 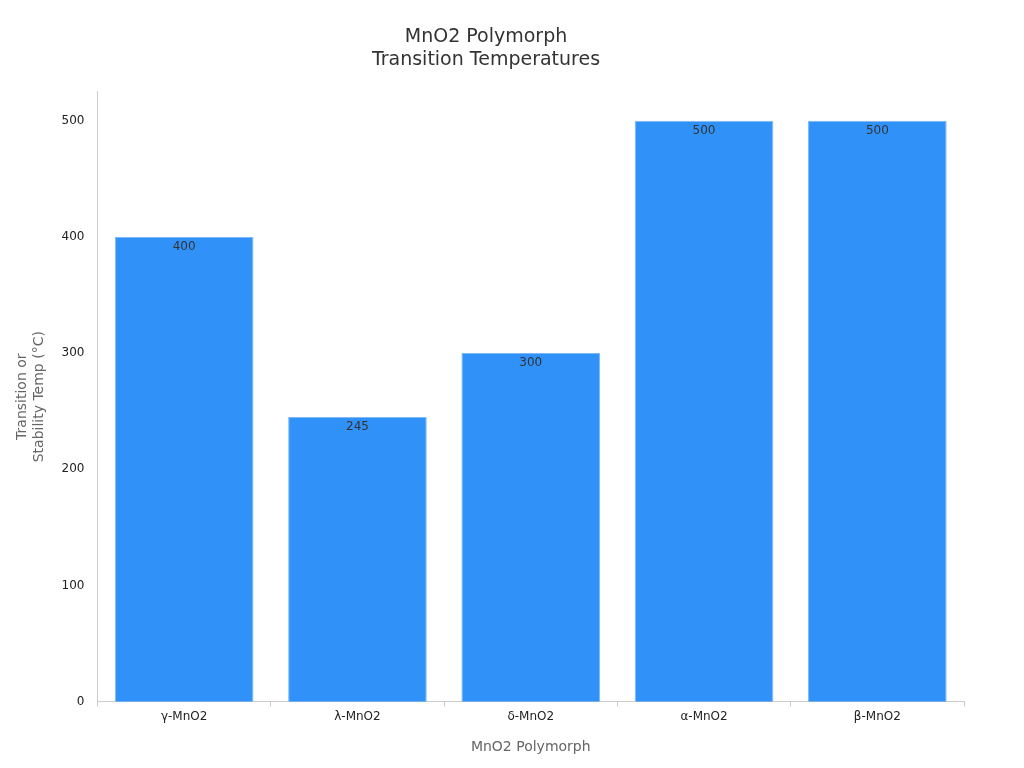 I want to click on x-tick-label: β-MnO2, so click(x=877, y=716).